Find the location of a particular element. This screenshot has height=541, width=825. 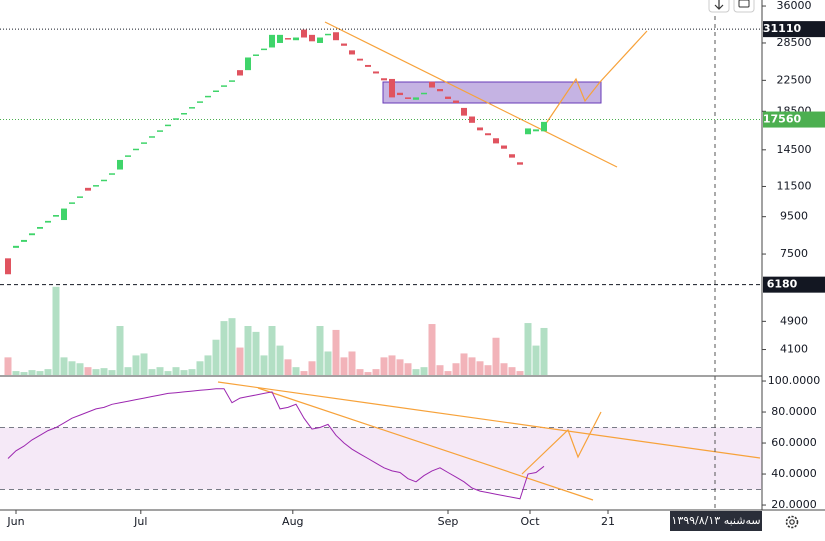

date-label-box is located at coordinates (716, 521).